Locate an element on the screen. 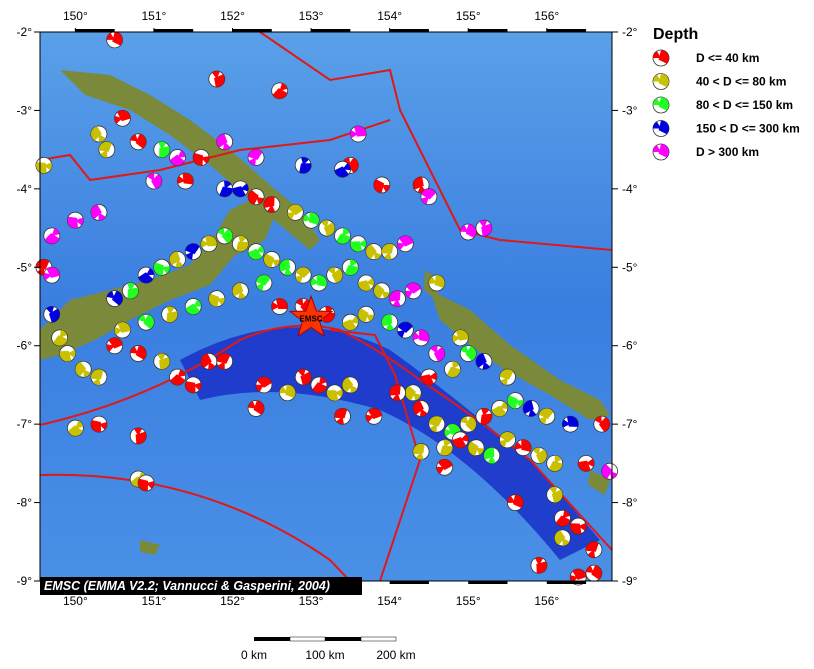  legend-label: 80 < D <= 150 km is located at coordinates (744, 105).